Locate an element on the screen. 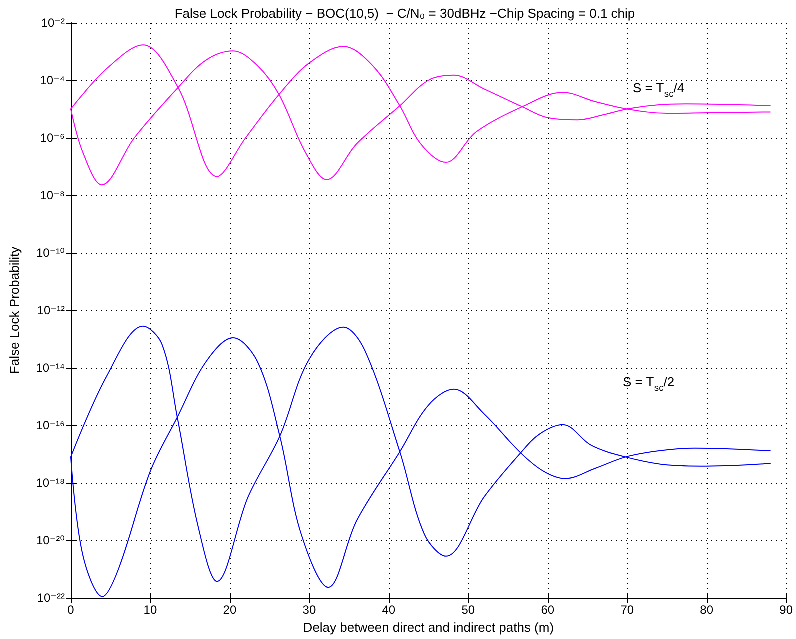  y-tick-label: 10⁻⁸ is located at coordinates (52, 195).